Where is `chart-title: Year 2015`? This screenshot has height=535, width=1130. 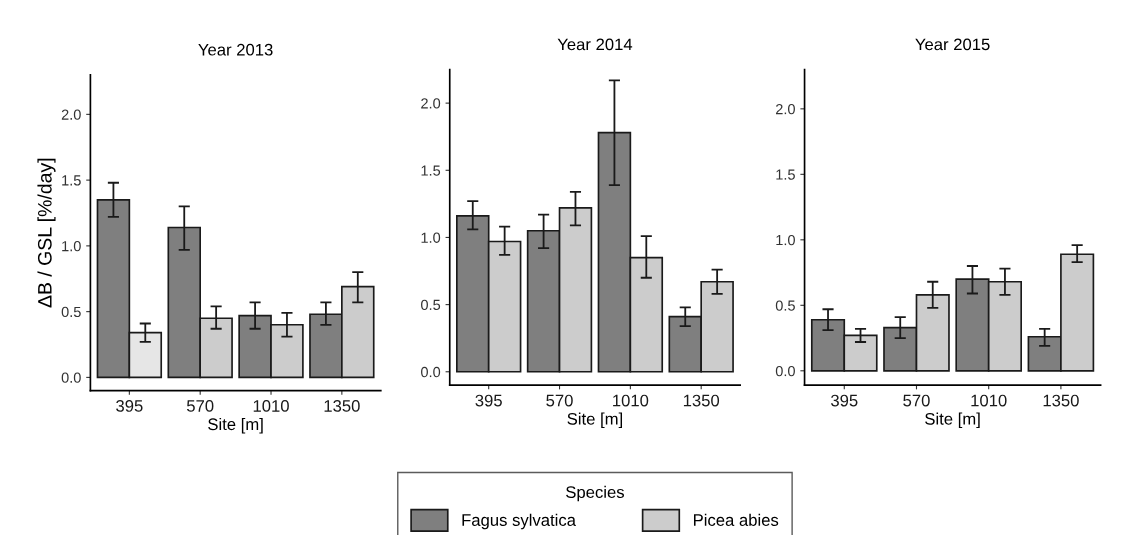 chart-title: Year 2015 is located at coordinates (952, 44).